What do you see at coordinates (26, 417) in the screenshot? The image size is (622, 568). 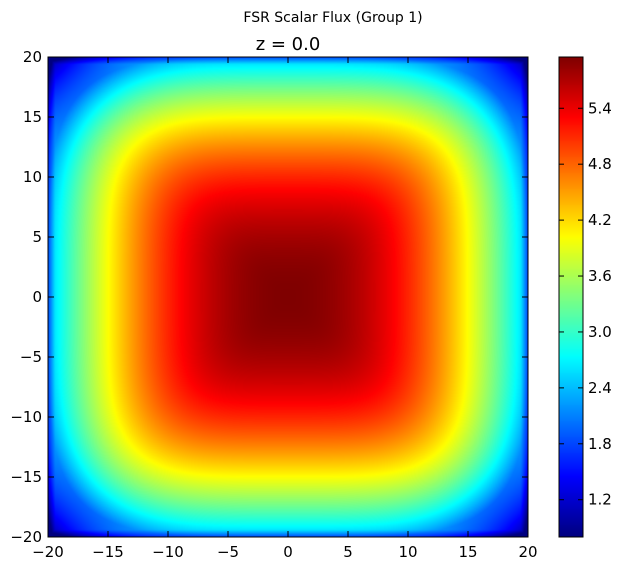 I see `y-tick-label: −10` at bounding box center [26, 417].